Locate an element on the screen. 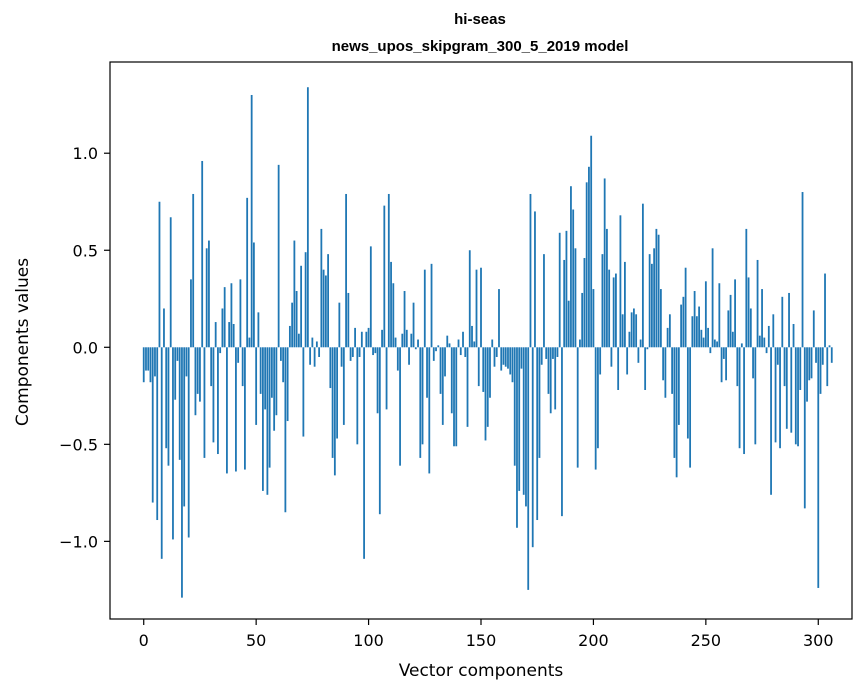 Image resolution: width=867 pixels, height=696 pixels. x-tick-label: 50 is located at coordinates (256, 640).